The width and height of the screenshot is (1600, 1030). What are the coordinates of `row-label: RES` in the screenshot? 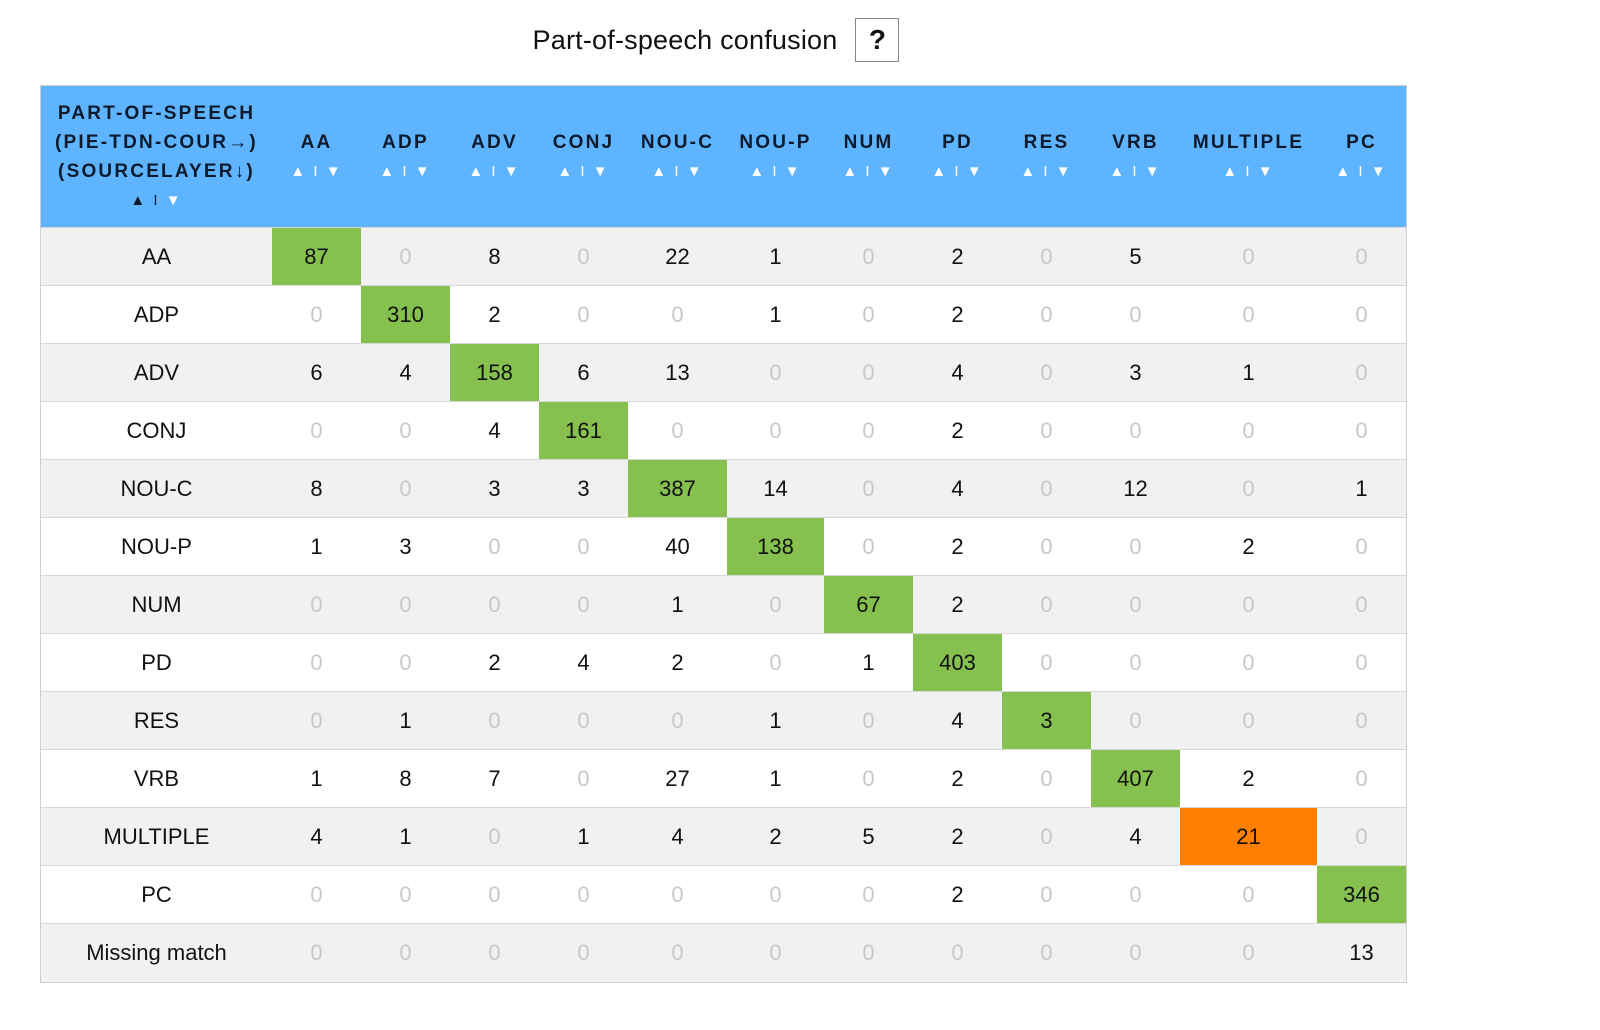 It's located at (156, 720).